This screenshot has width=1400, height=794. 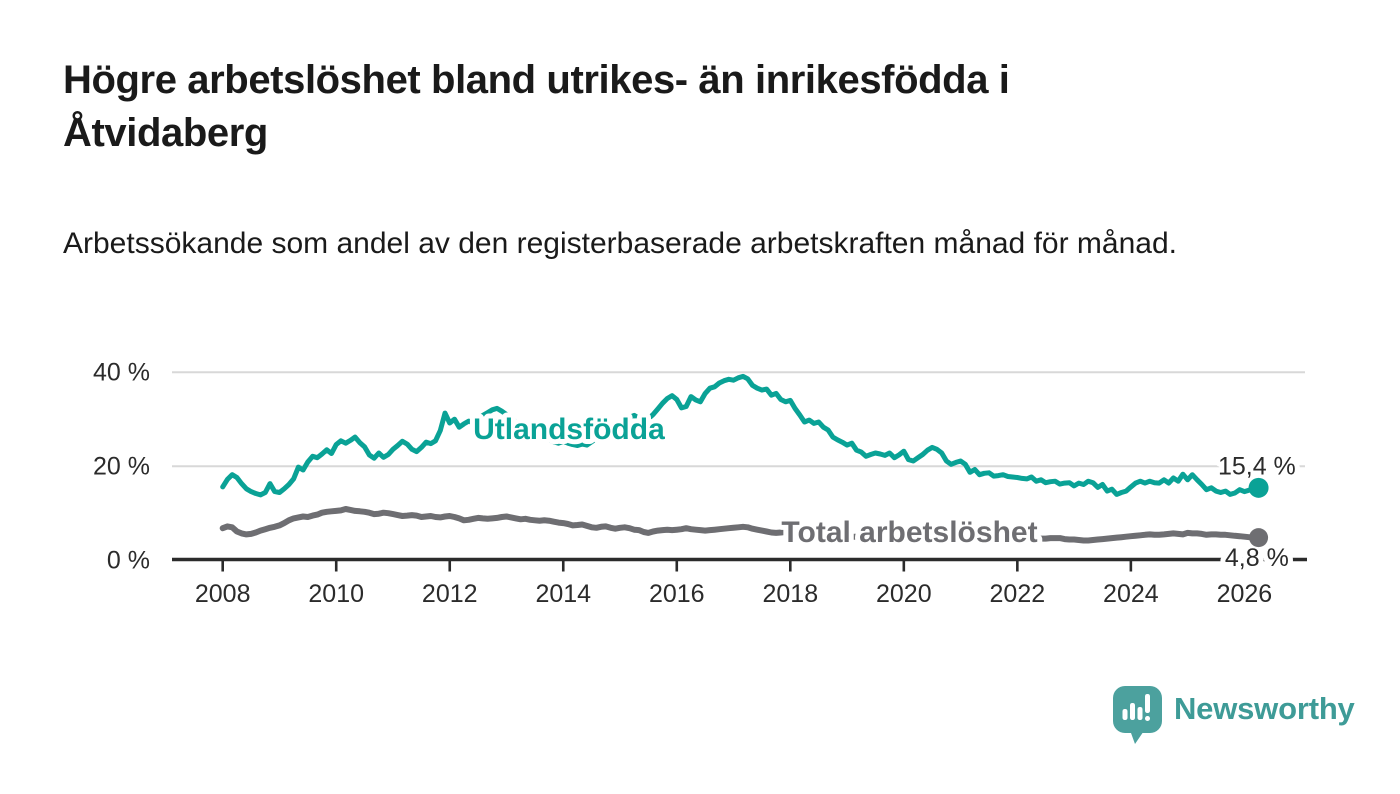 I want to click on y-tick-label-40: 40 %, so click(x=121, y=373).